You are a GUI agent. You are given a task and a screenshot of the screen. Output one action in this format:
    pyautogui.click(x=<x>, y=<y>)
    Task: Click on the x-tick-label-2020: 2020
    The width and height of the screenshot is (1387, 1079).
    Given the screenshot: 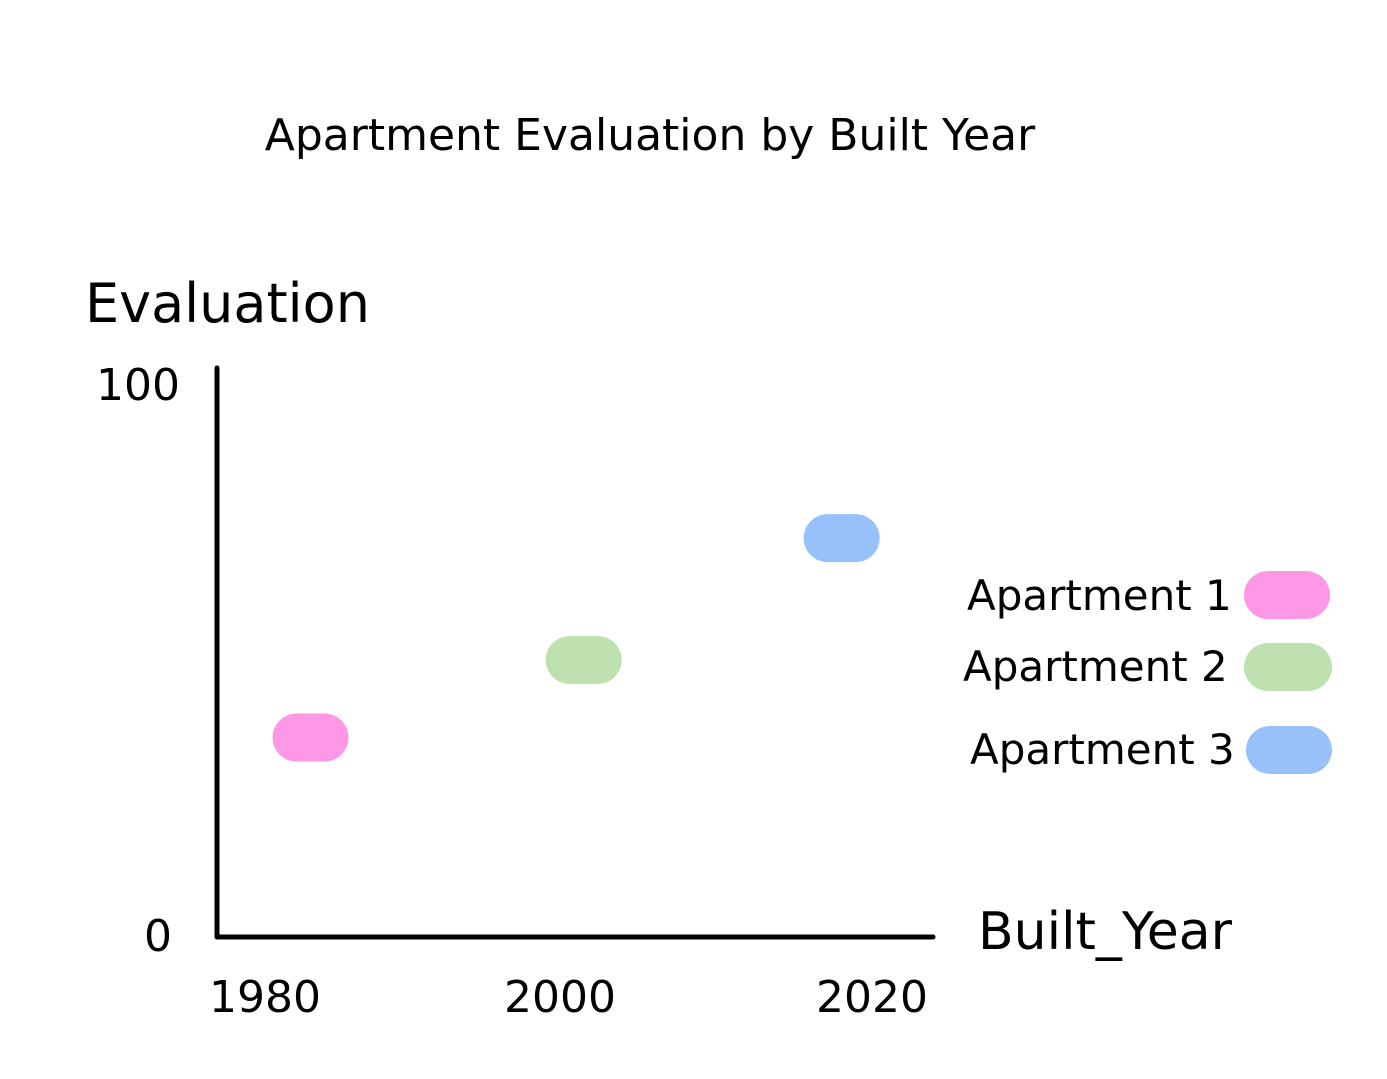 What is the action you would take?
    pyautogui.click(x=872, y=997)
    